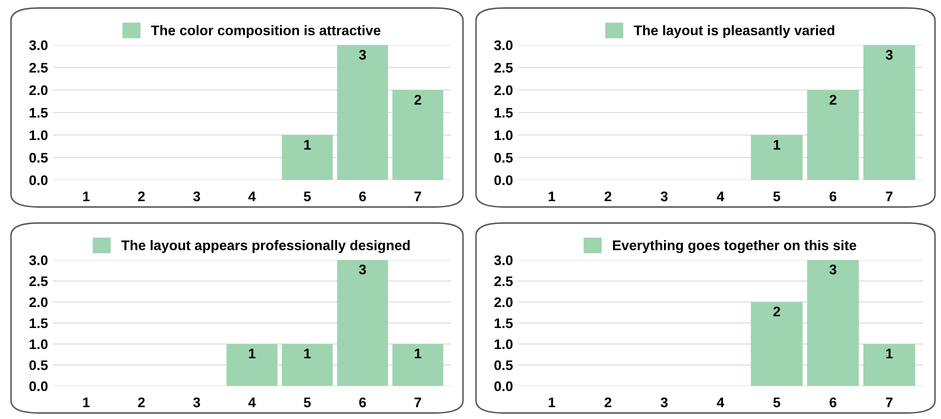 This screenshot has height=419, width=941. What do you see at coordinates (734, 31) in the screenshot?
I see `legend-label: The layout is pleasantly varied` at bounding box center [734, 31].